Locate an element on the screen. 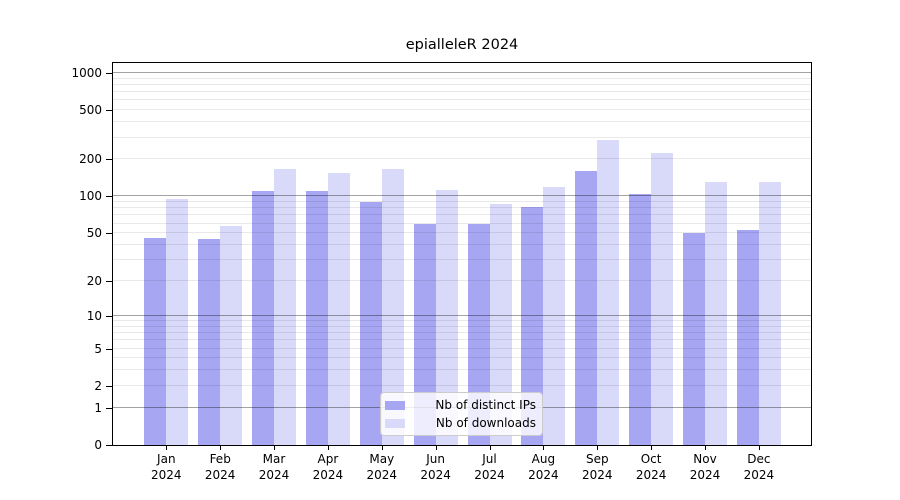 Image resolution: width=900 pixels, height=500 pixels. x-tick-label: Jun 2024 is located at coordinates (436, 467).